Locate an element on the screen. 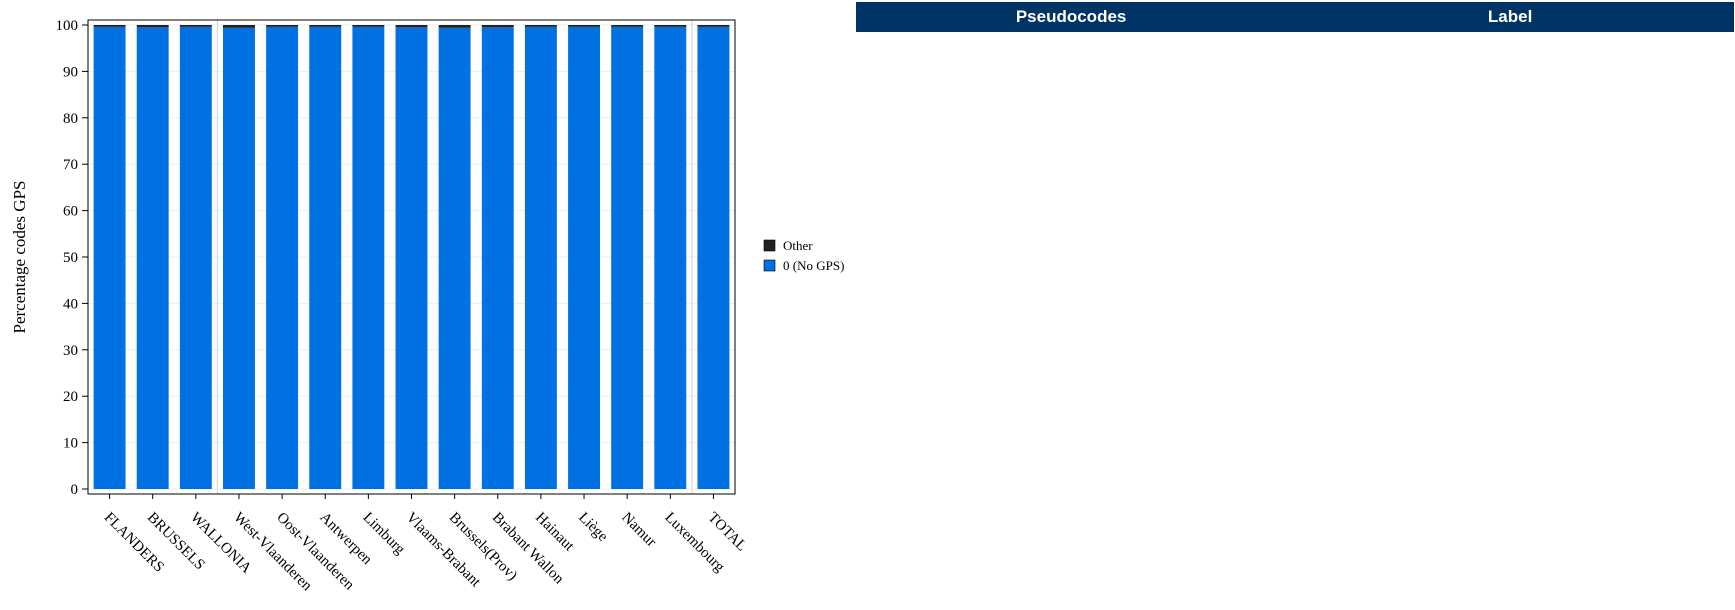  y-axis-label: Percentage codes GPS is located at coordinates (19, 257).